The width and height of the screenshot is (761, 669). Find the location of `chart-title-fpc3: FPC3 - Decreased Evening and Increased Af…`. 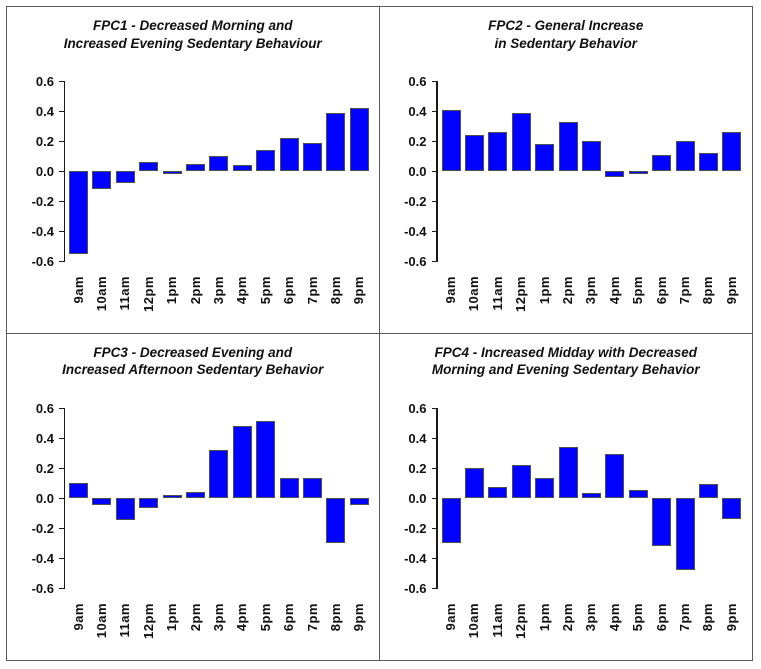

chart-title-fpc3: FPC3 - Decreased Evening and Increased Af… is located at coordinates (193, 364).